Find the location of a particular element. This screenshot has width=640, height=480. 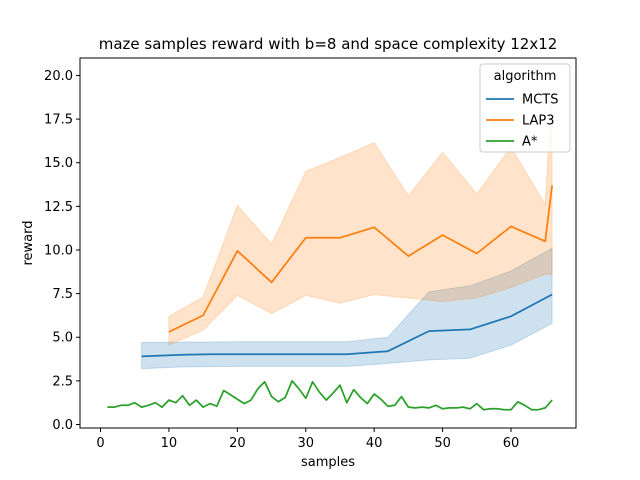

legend-box is located at coordinates (525, 108).